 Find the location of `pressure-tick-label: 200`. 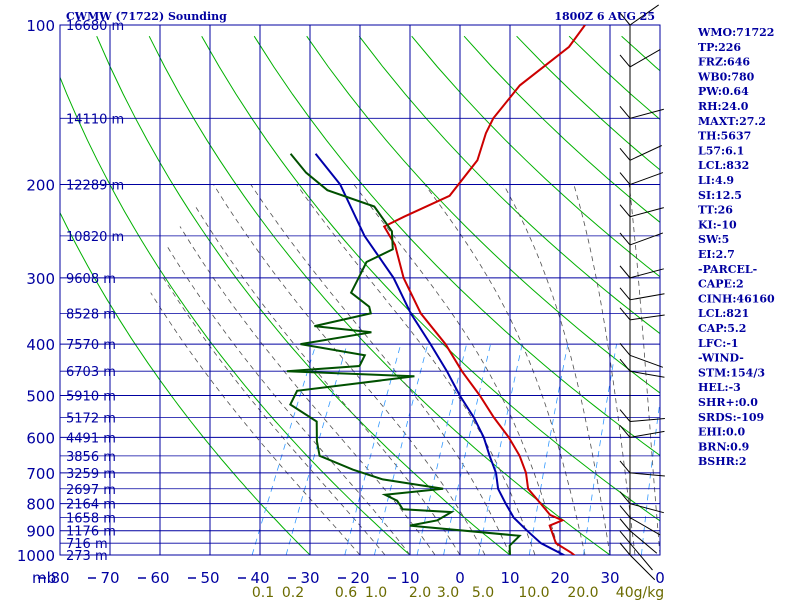

pressure-tick-label: 200 is located at coordinates (40, 186).